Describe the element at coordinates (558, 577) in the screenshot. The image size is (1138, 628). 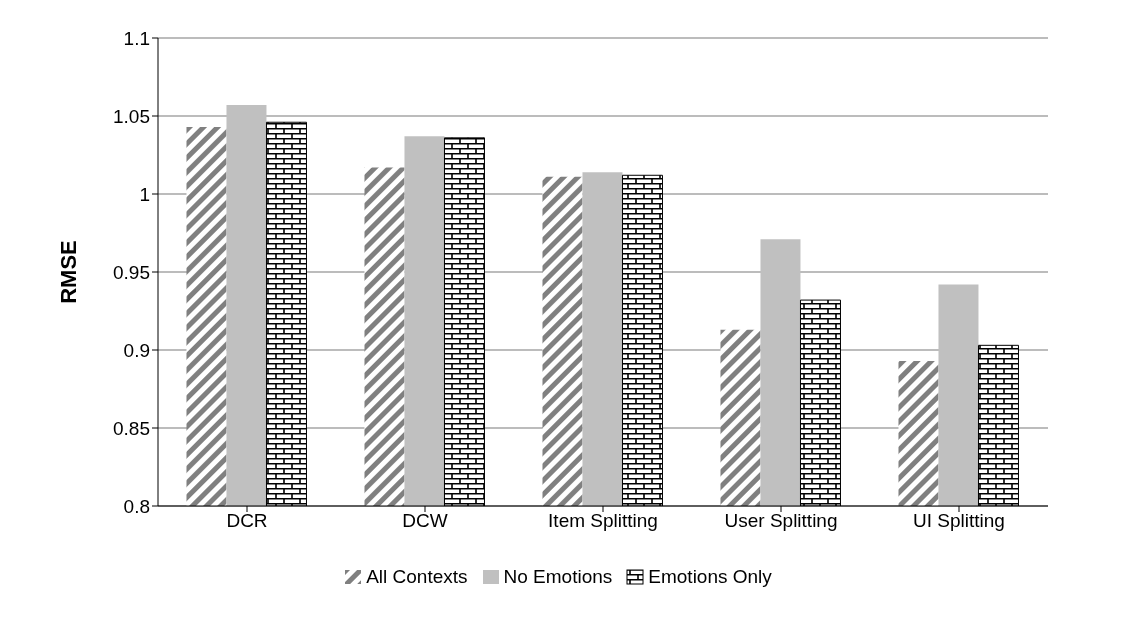
I see `legend-label: No Emotions` at that location.